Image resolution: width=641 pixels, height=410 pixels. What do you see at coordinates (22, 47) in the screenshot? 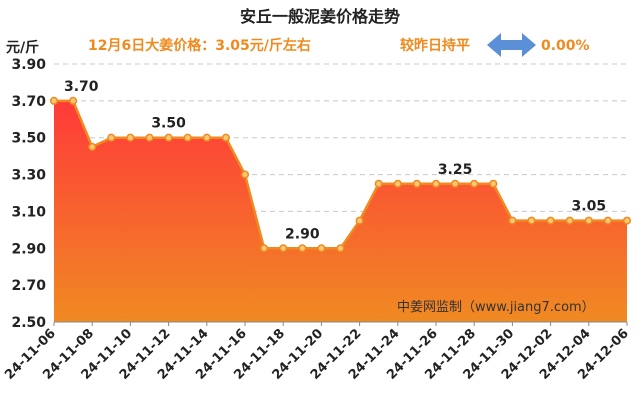
I see `y-axis-unit: 元/斤` at bounding box center [22, 47].